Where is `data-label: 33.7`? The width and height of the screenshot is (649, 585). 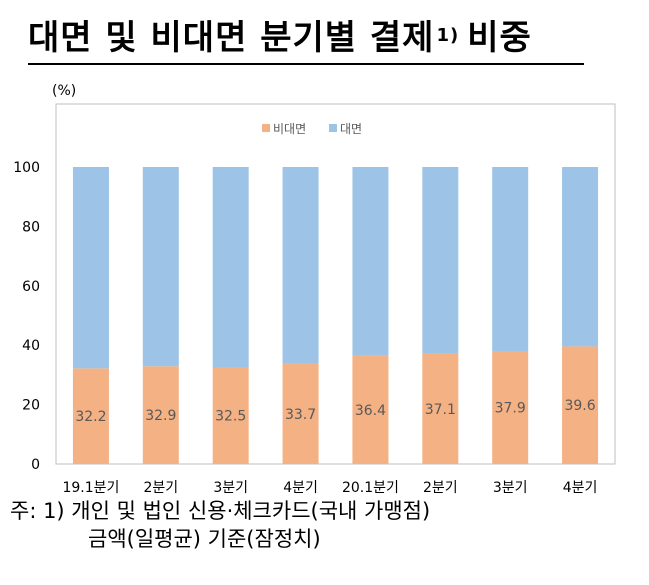
data-label: 33.7 is located at coordinates (300, 415).